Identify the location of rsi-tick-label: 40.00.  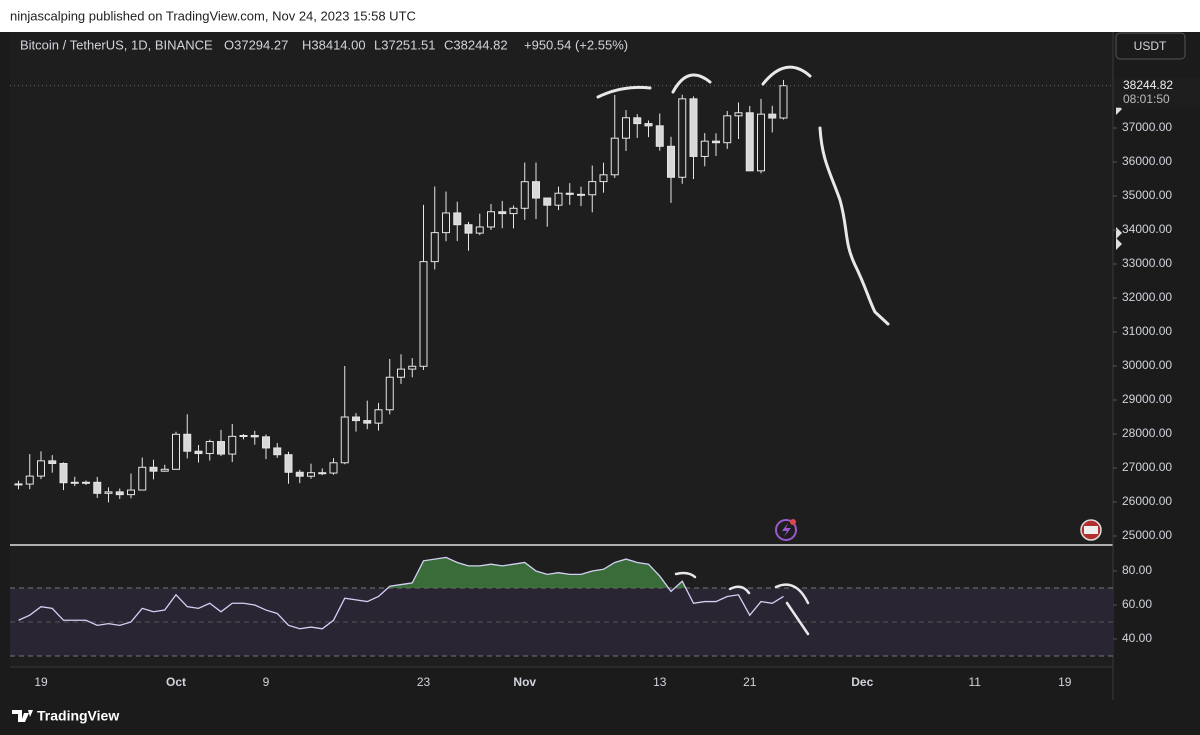
(1137, 638).